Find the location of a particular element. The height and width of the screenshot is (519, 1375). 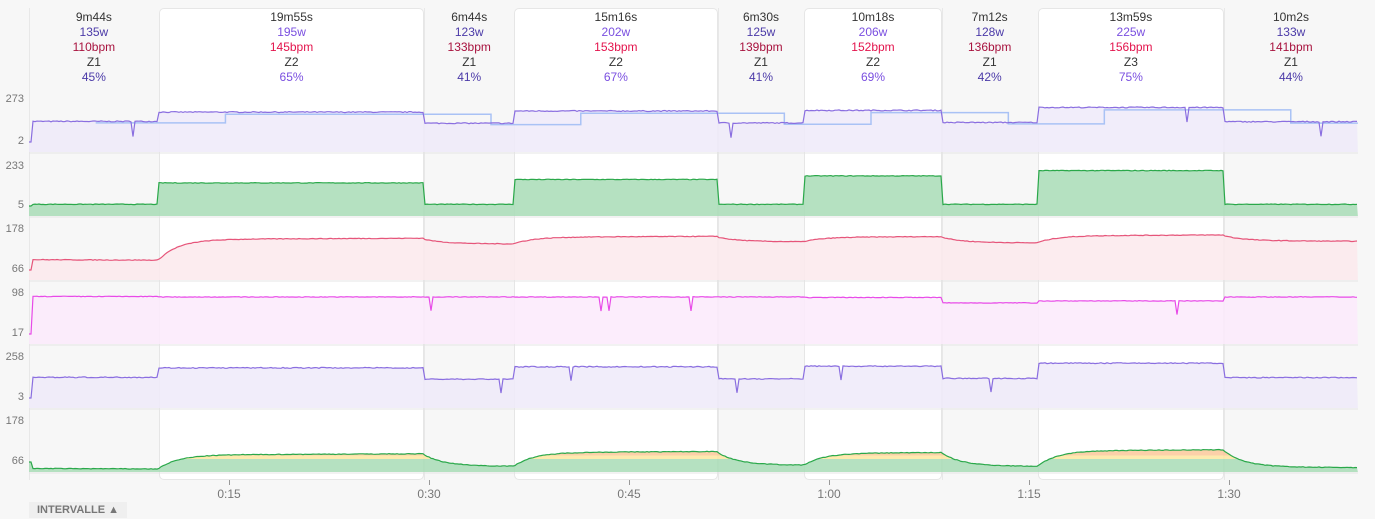

interval-duration: 19m55s is located at coordinates (291, 17).